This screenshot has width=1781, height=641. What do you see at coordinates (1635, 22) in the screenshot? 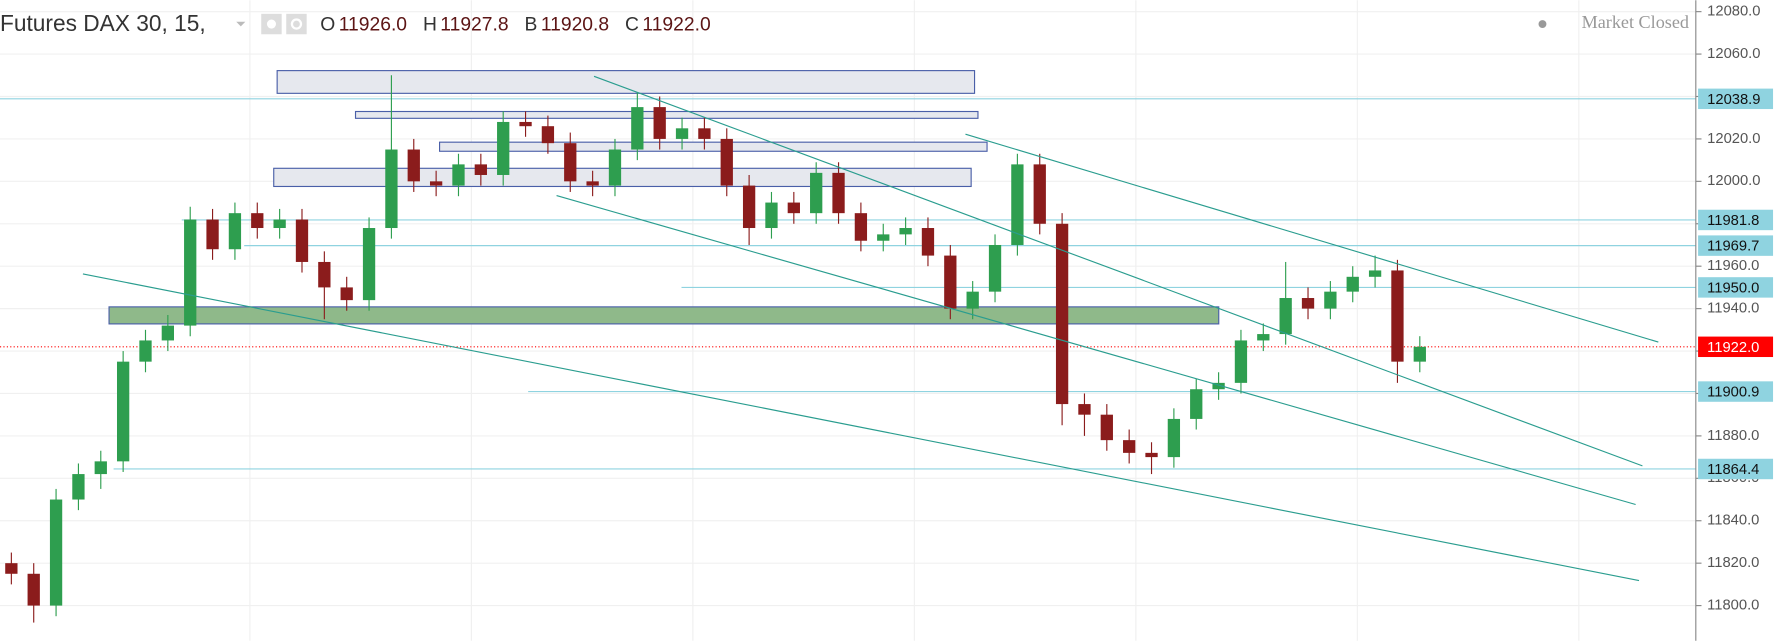
I see `market-status: Market Closed` at bounding box center [1635, 22].